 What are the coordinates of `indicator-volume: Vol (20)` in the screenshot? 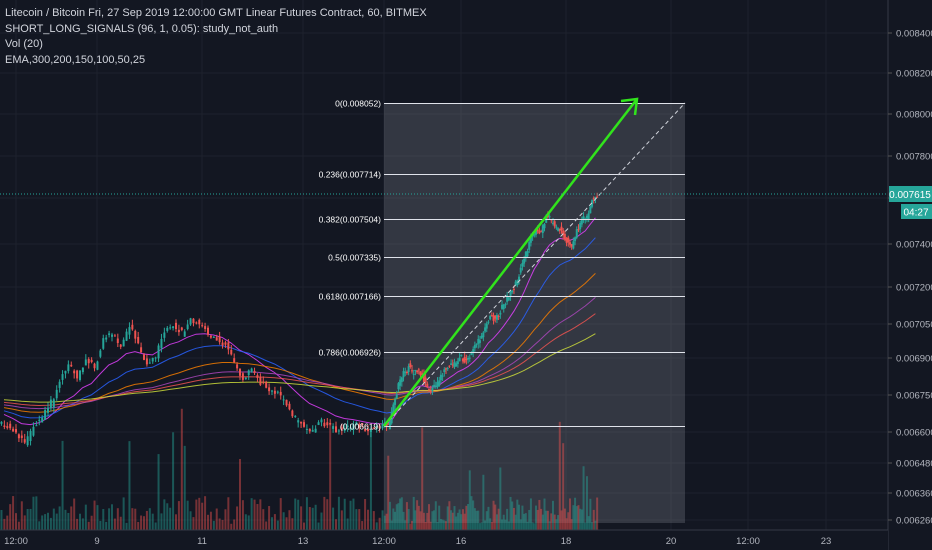 It's located at (24, 44).